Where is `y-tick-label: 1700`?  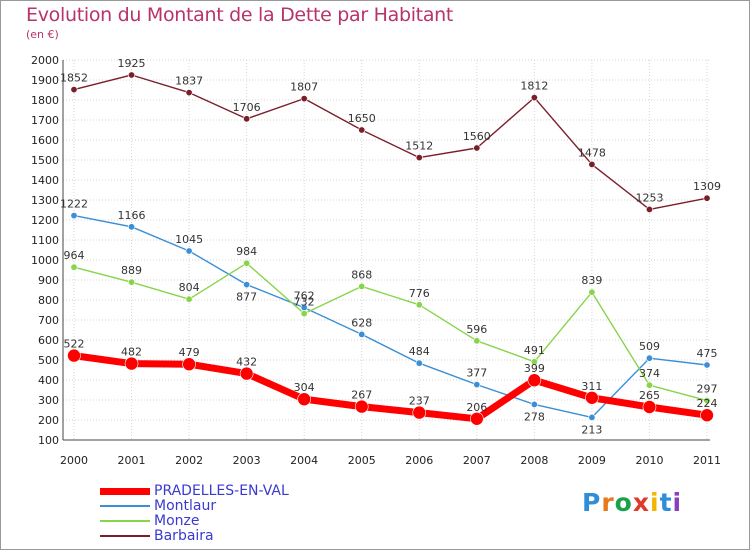
y-tick-label: 1700 is located at coordinates (45, 120).